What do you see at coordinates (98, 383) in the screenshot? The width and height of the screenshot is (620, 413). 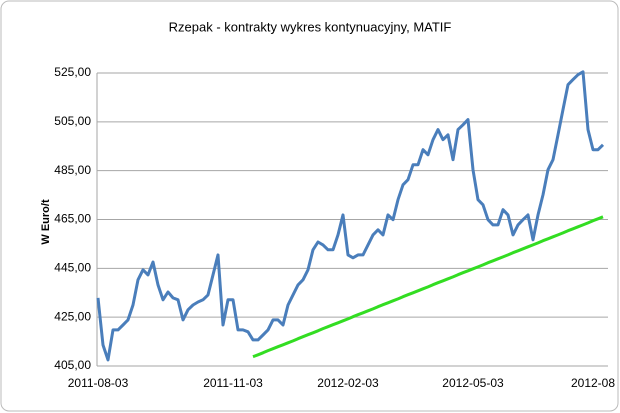 I see `x-tick-label: 2011-08-03` at bounding box center [98, 383].